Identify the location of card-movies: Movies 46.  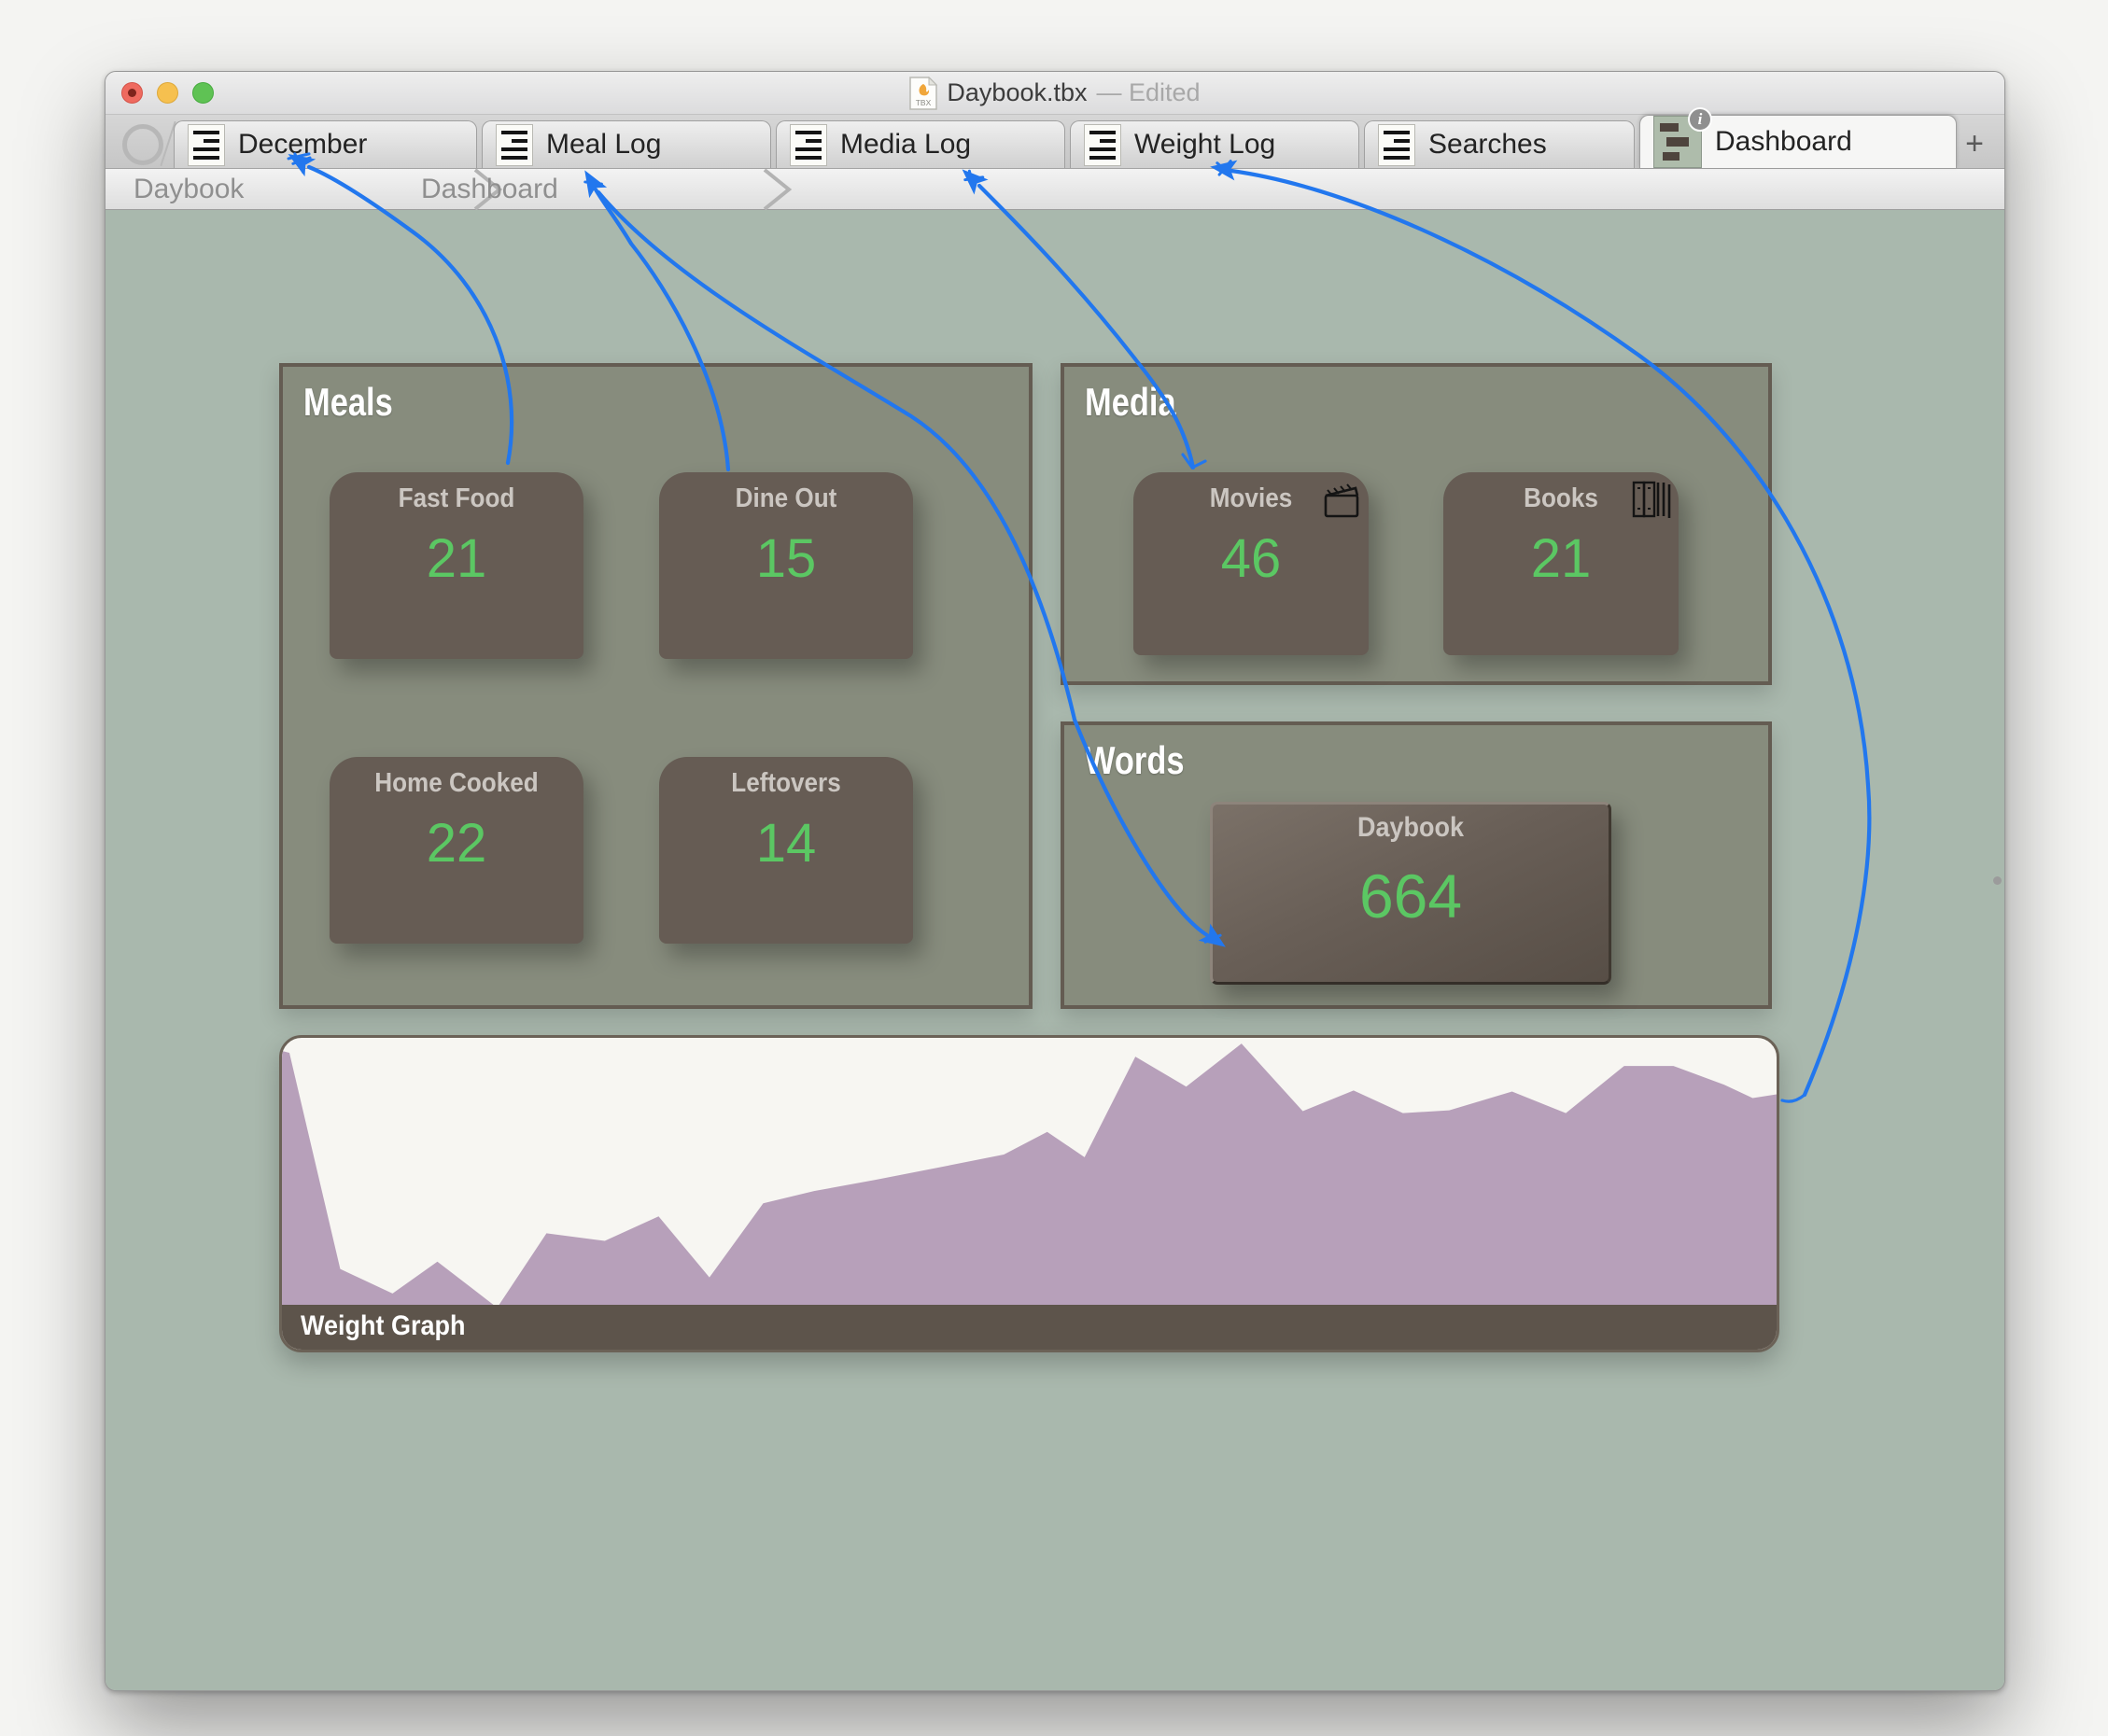
(1251, 563).